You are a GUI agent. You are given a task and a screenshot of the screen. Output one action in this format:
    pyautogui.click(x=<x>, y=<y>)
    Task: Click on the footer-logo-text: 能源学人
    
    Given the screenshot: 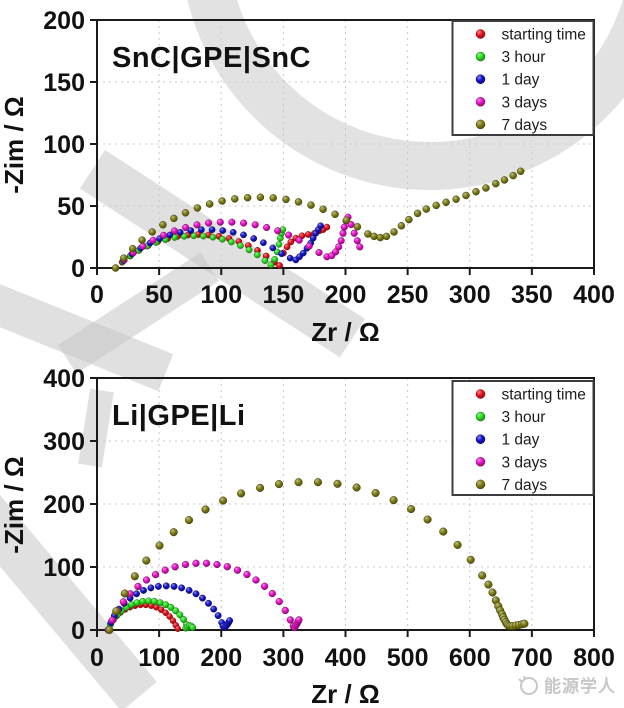 What is the action you would take?
    pyautogui.click(x=580, y=686)
    